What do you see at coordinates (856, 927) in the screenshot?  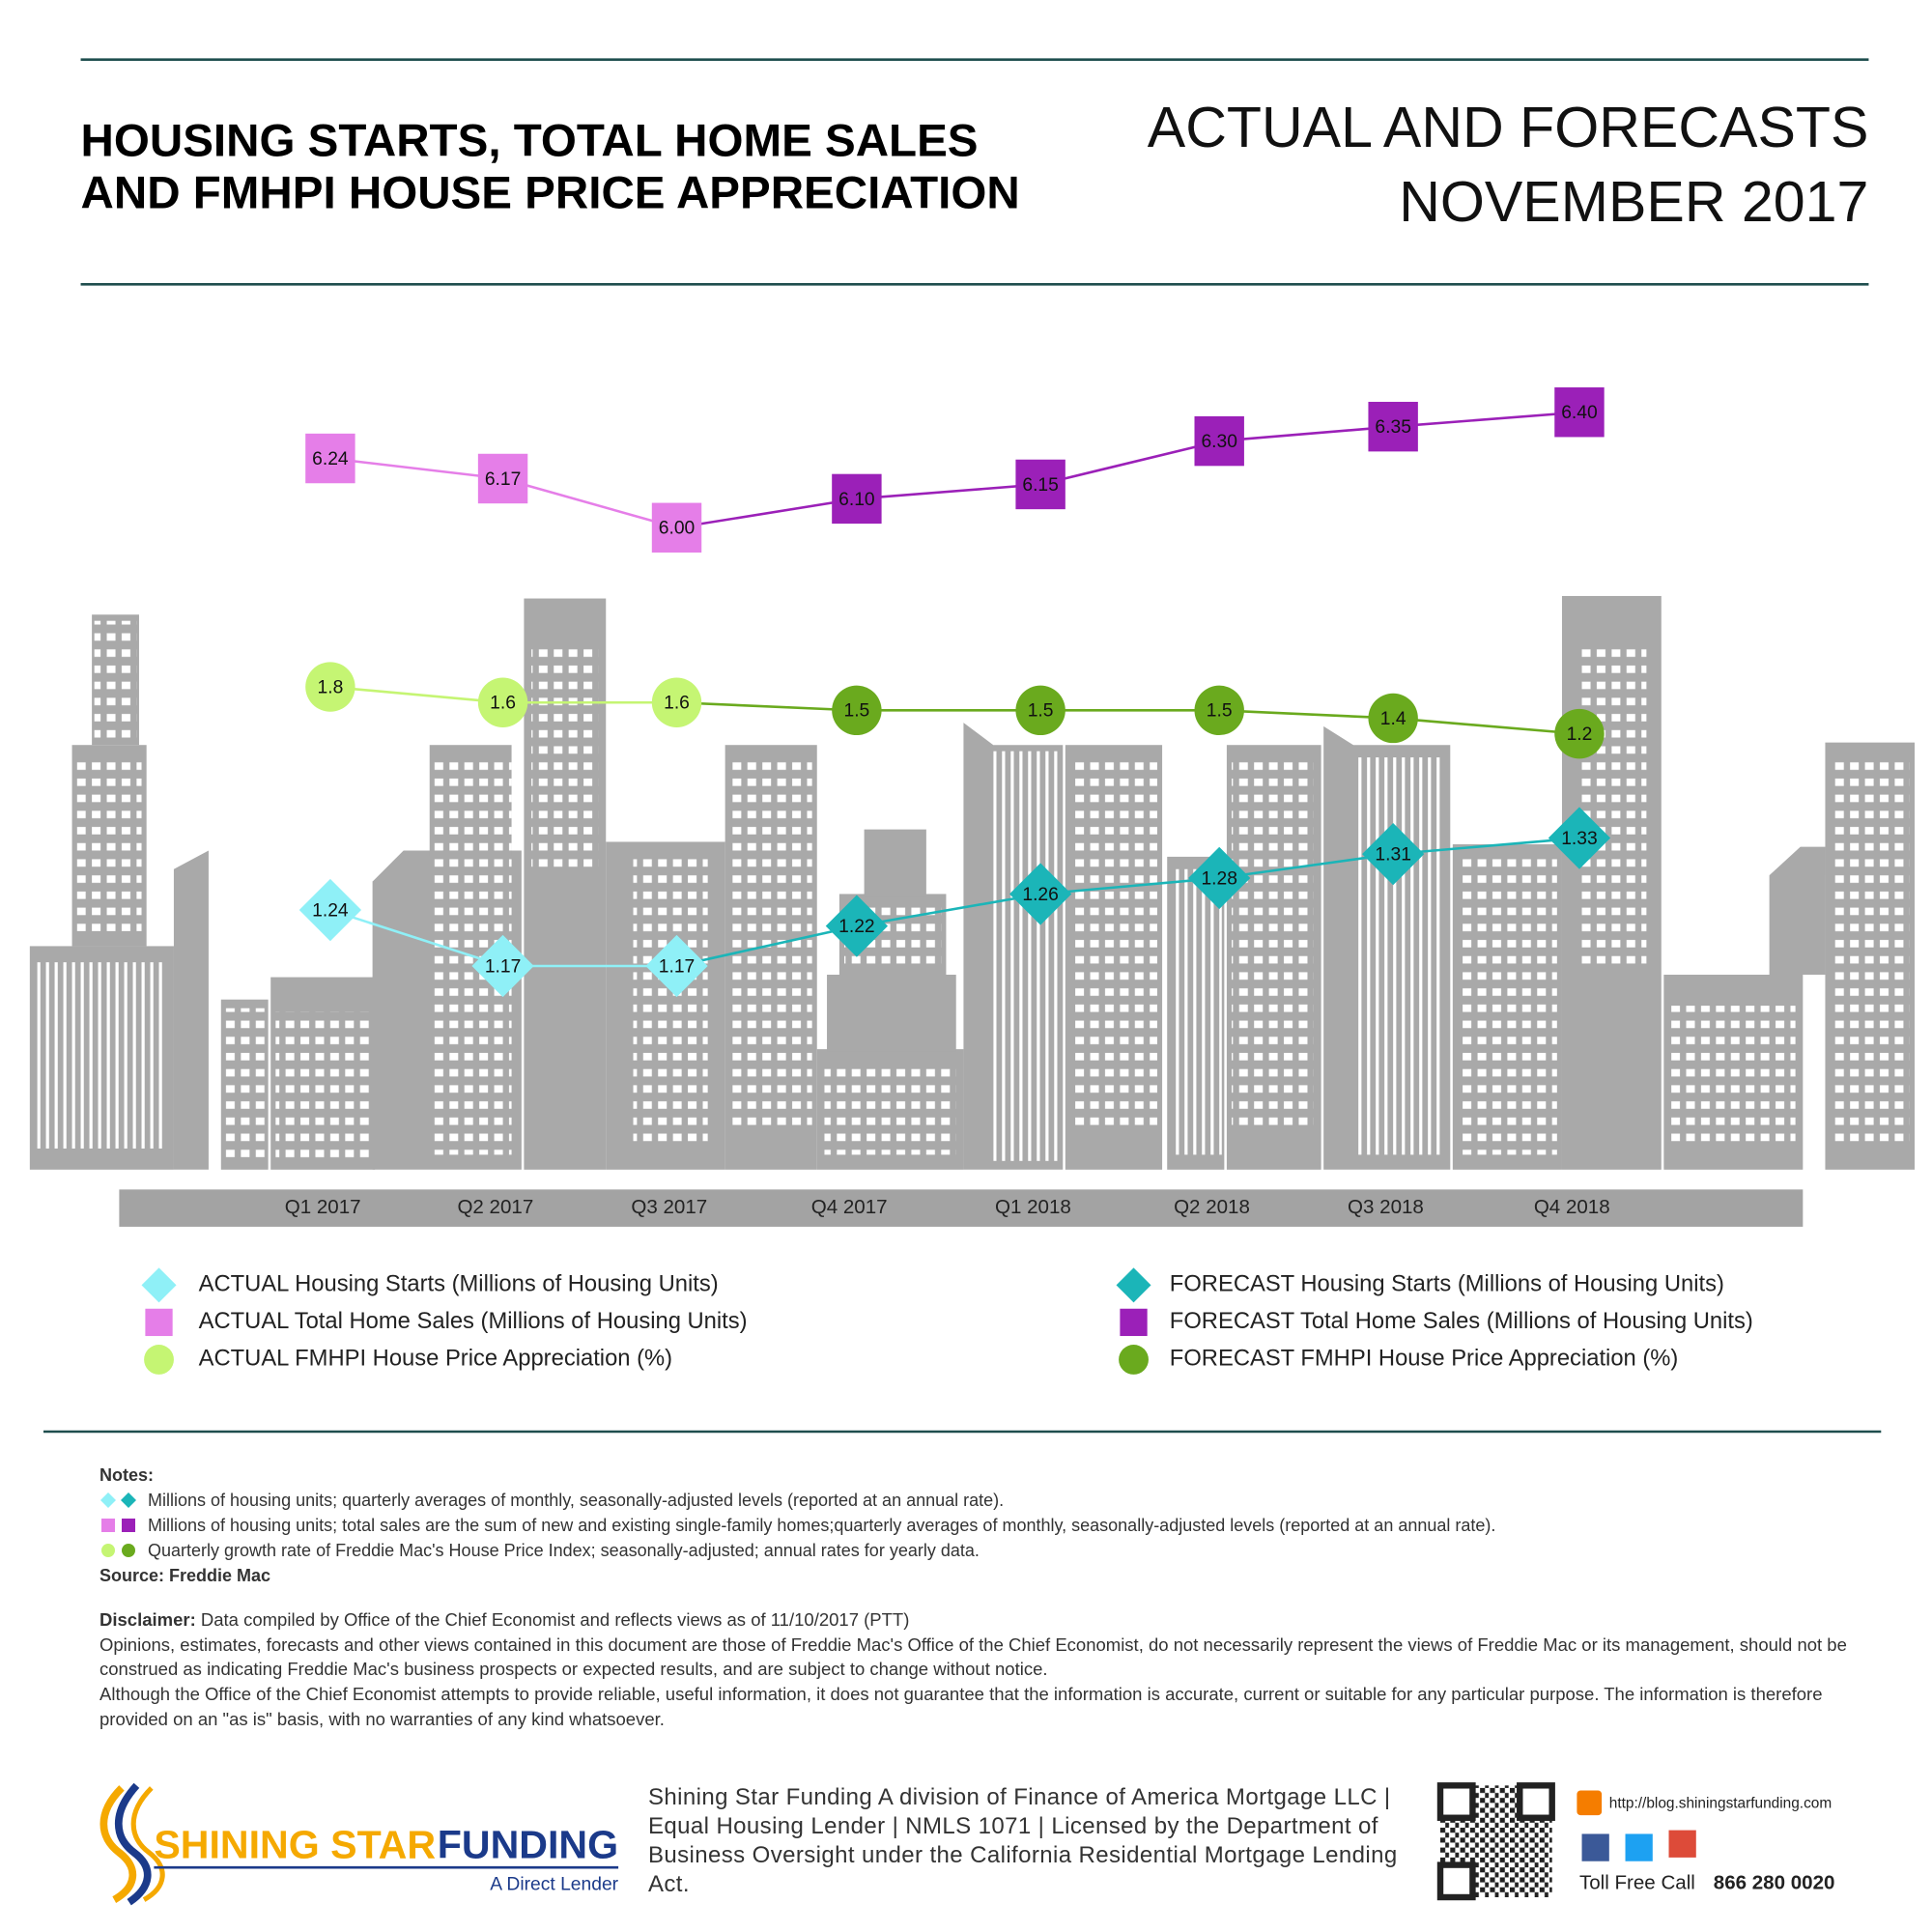 I see `data-label: 1.22` at bounding box center [856, 927].